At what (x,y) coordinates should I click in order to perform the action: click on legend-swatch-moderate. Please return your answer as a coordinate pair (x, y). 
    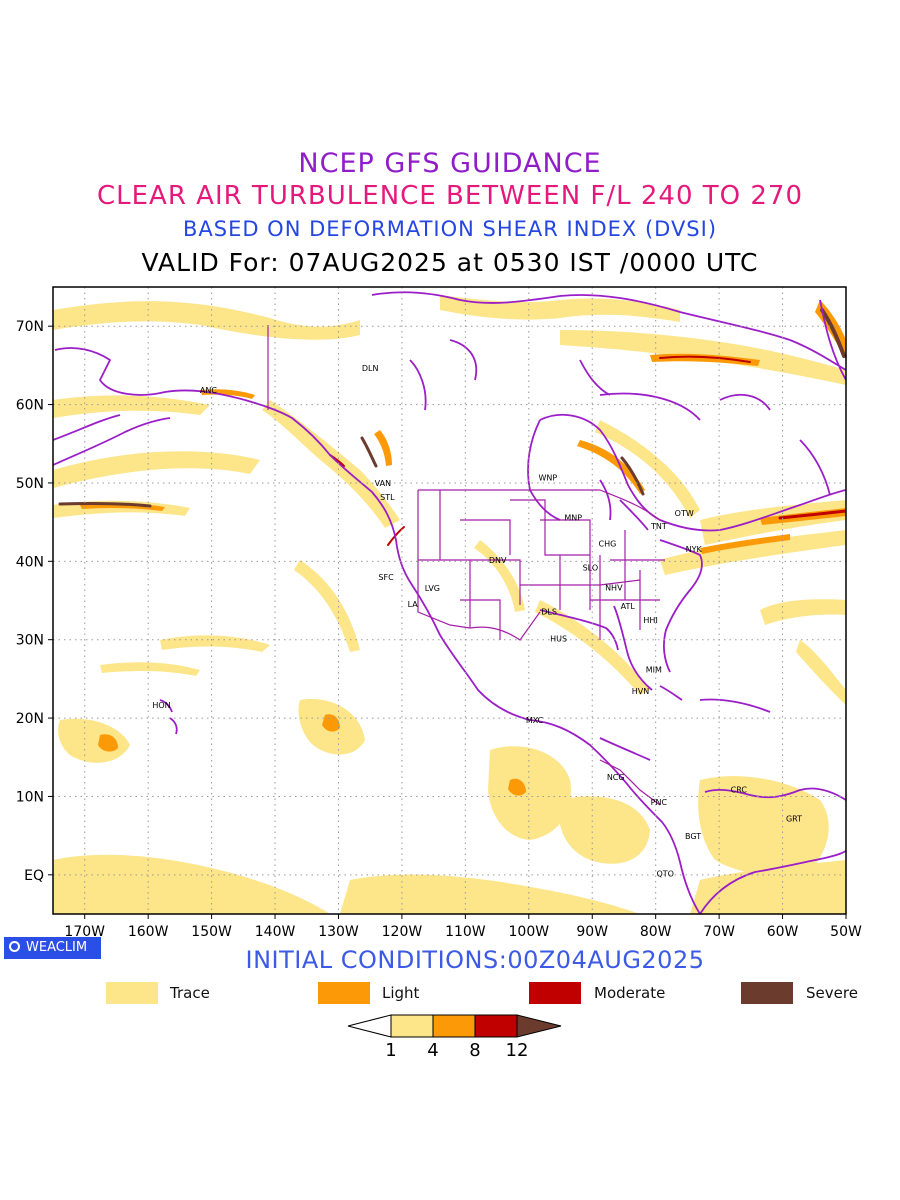
    Looking at the image, I should click on (555, 993).